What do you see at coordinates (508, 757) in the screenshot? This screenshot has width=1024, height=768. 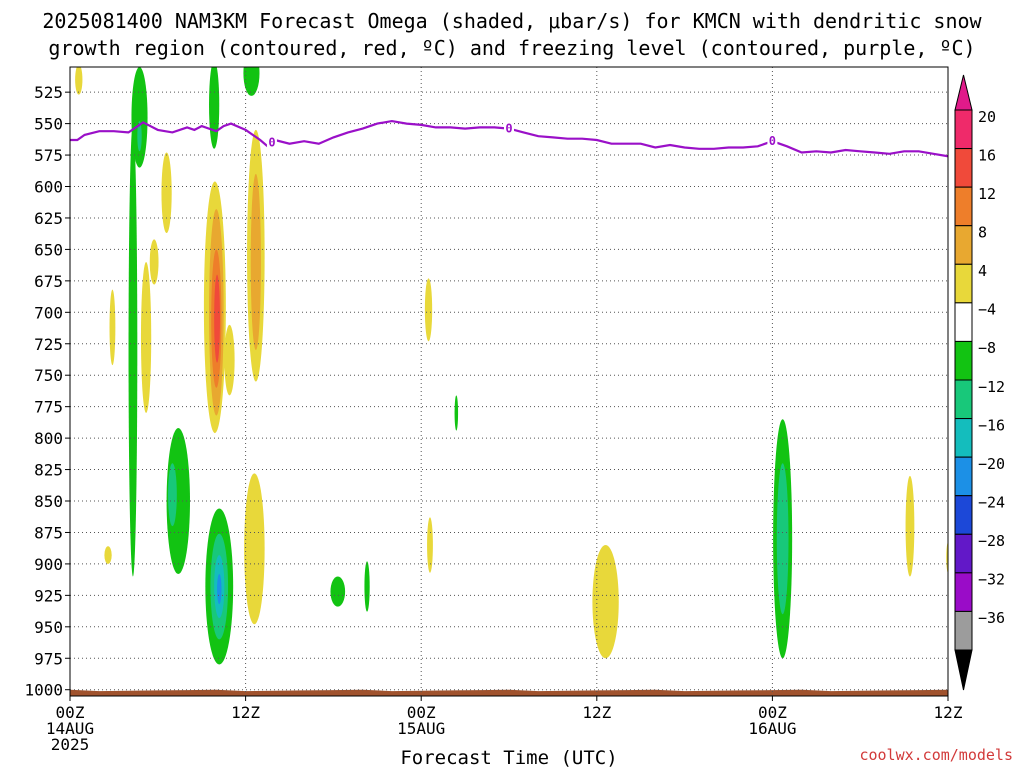 I see `x-axis-label: Forecast Time (UTC)` at bounding box center [508, 757].